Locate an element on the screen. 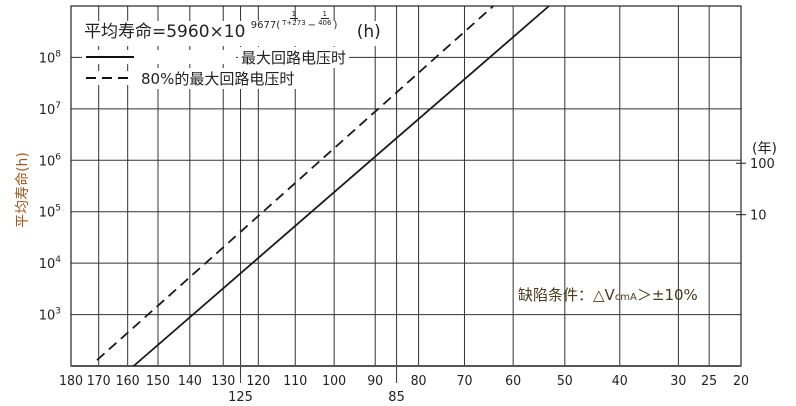  annotation-prefix: 缺陷条件：△V is located at coordinates (566, 295).